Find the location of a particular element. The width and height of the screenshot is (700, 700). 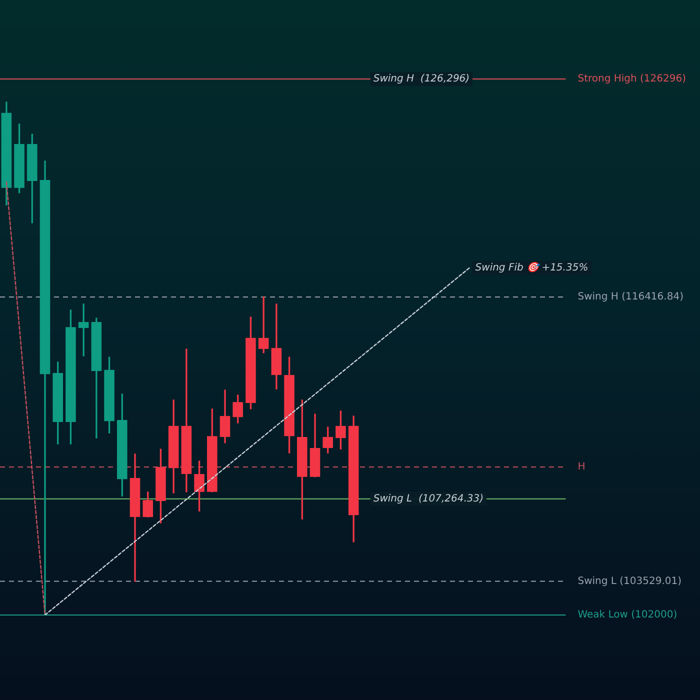

y-tick-label: H is located at coordinates (582, 467).